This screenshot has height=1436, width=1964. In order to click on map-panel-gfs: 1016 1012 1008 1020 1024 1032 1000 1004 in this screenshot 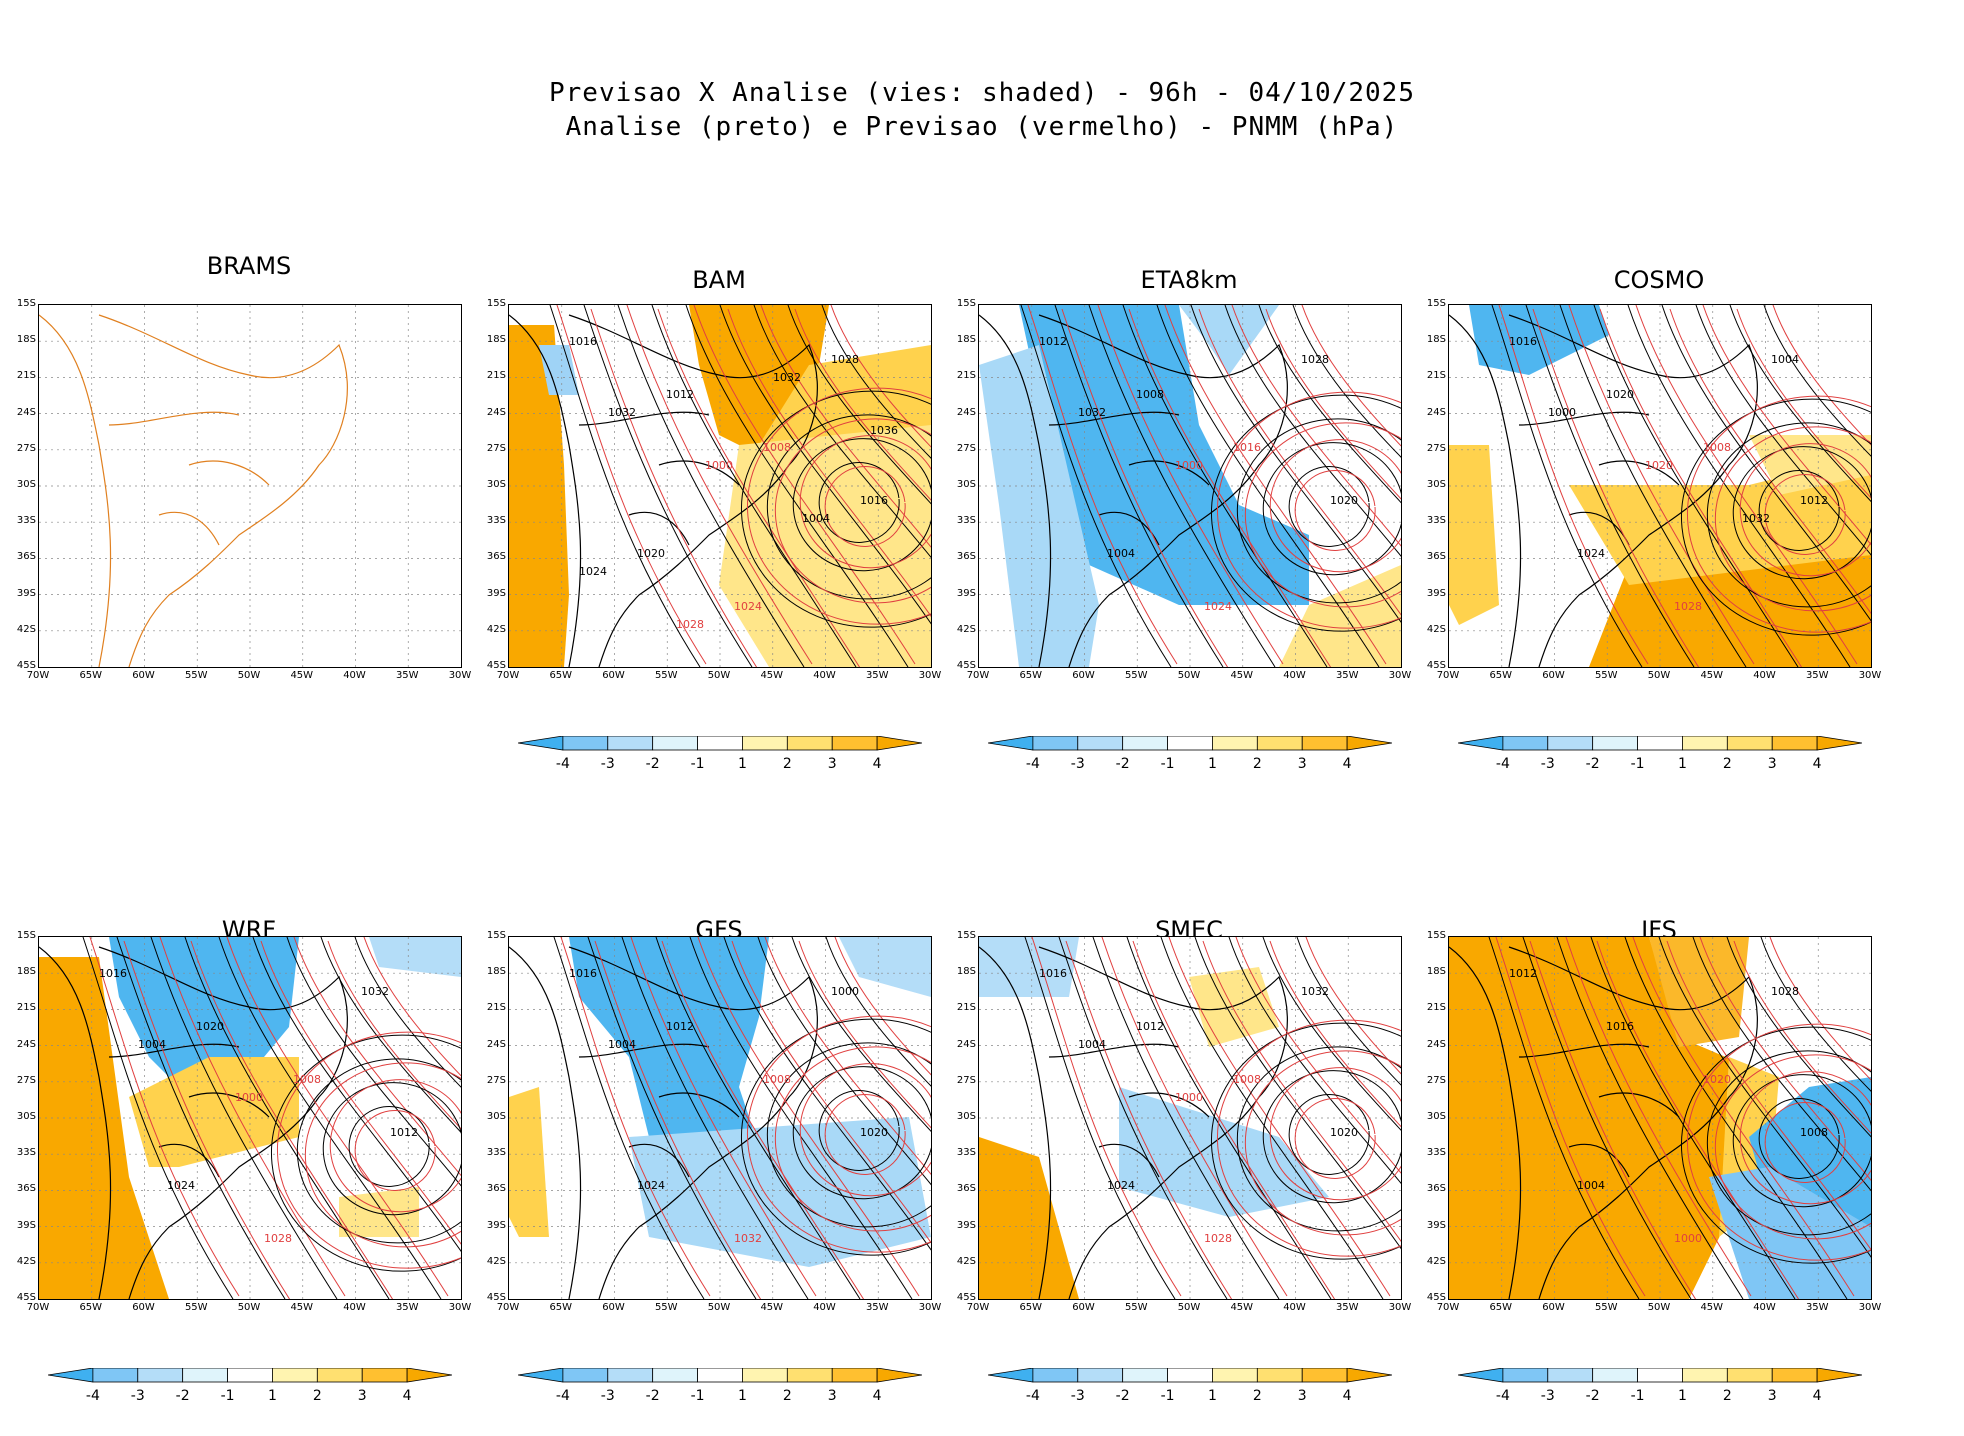, I will do `click(720, 1118)`.